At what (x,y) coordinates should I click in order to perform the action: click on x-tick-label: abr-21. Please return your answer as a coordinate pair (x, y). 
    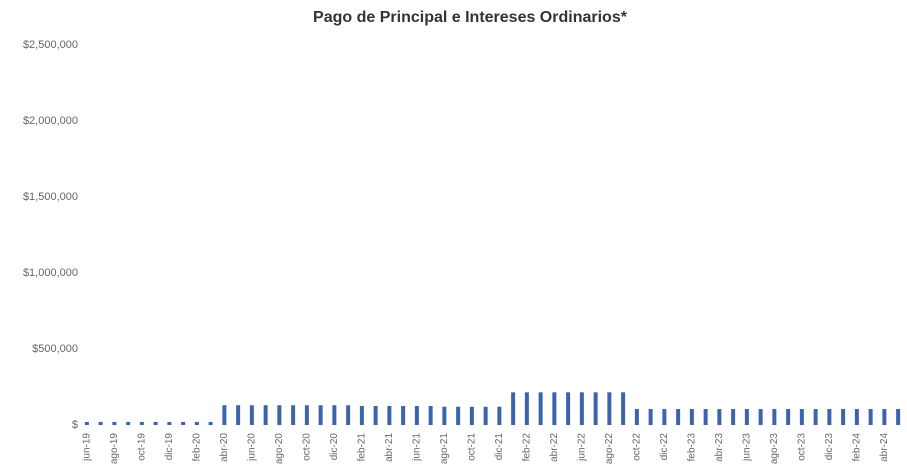
    Looking at the image, I should click on (389, 447).